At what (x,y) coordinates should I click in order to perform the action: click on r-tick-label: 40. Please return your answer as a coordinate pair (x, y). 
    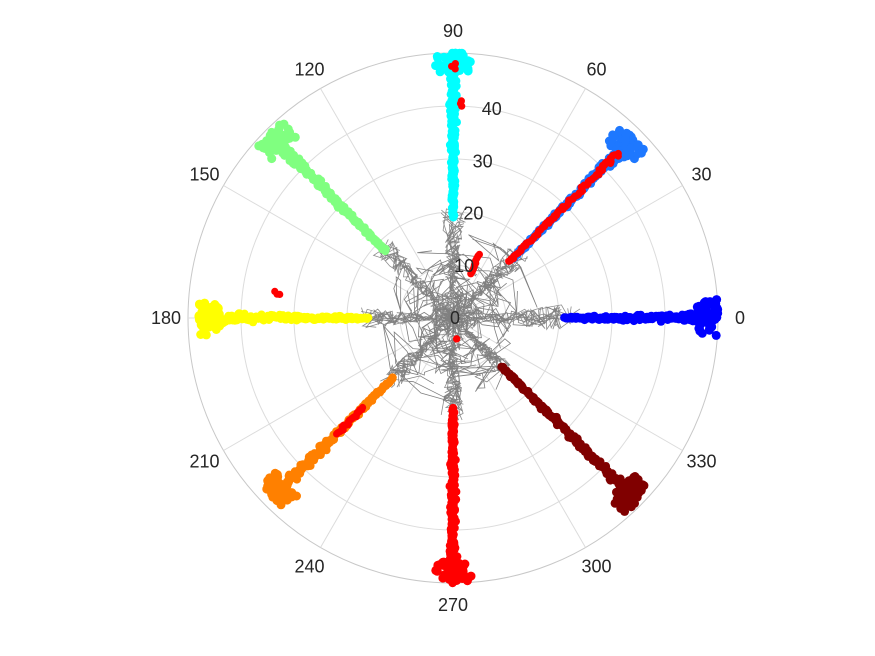
    Looking at the image, I should click on (492, 109).